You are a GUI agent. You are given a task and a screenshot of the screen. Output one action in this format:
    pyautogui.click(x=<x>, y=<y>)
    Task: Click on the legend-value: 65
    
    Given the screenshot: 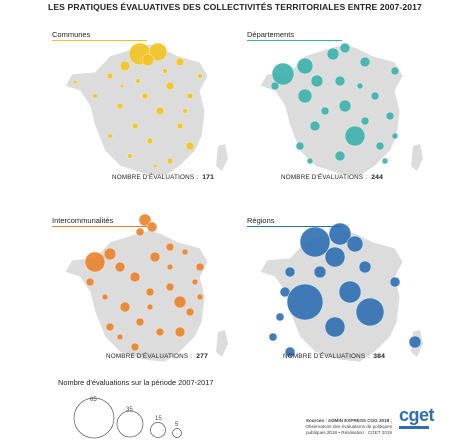 What is the action you would take?
    pyautogui.click(x=93, y=400)
    